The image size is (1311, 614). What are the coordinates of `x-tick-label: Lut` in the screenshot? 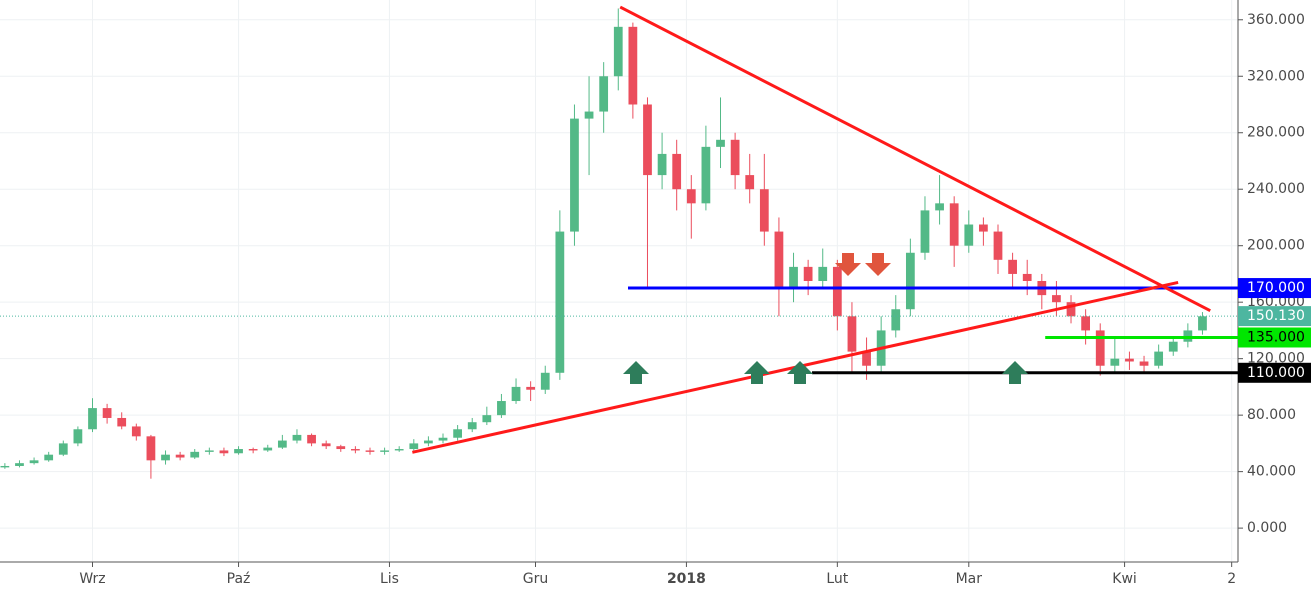 It's located at (837, 579).